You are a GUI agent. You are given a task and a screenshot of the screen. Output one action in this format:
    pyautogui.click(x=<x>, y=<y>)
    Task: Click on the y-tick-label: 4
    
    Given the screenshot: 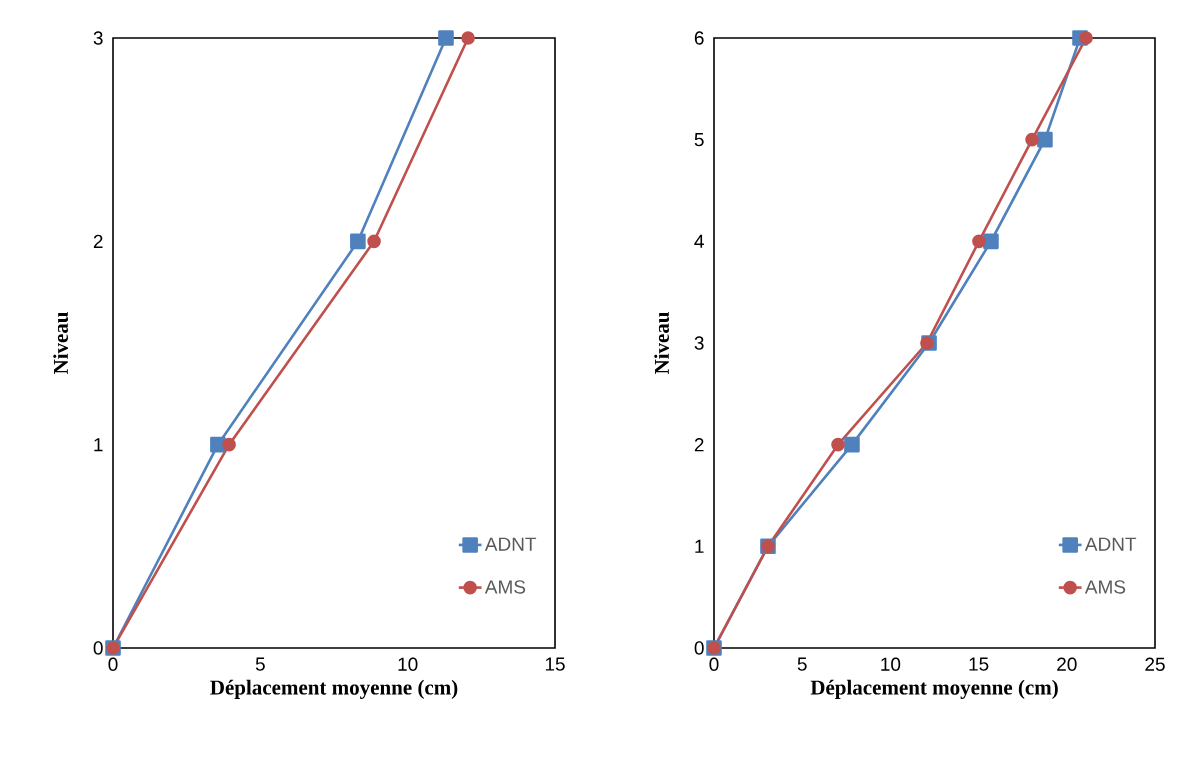 What is the action you would take?
    pyautogui.click(x=699, y=241)
    